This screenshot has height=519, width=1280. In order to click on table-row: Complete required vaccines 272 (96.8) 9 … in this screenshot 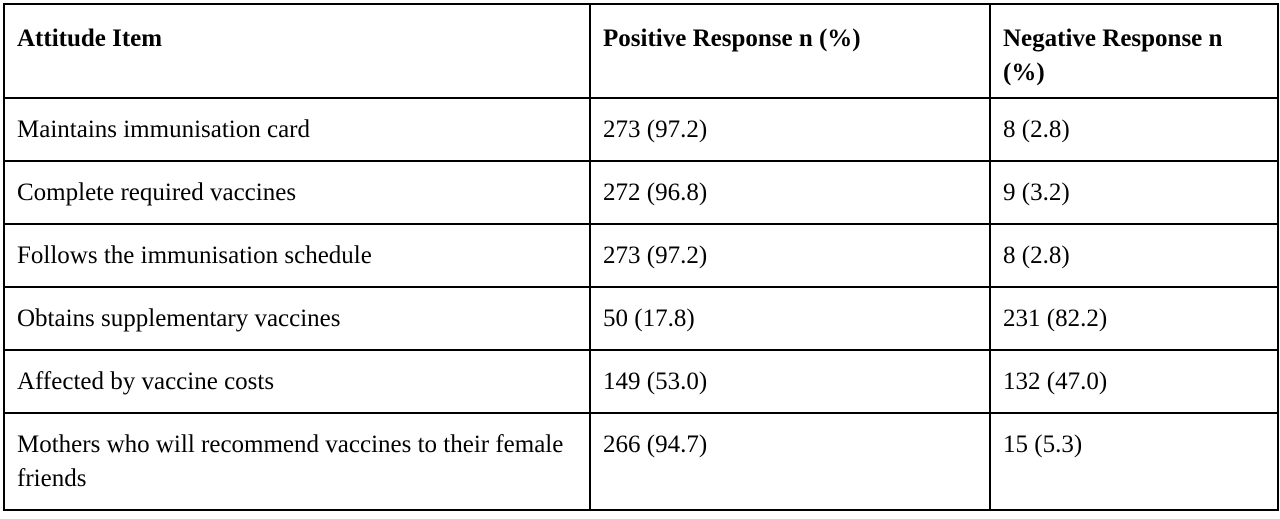, I will do `click(641, 192)`.